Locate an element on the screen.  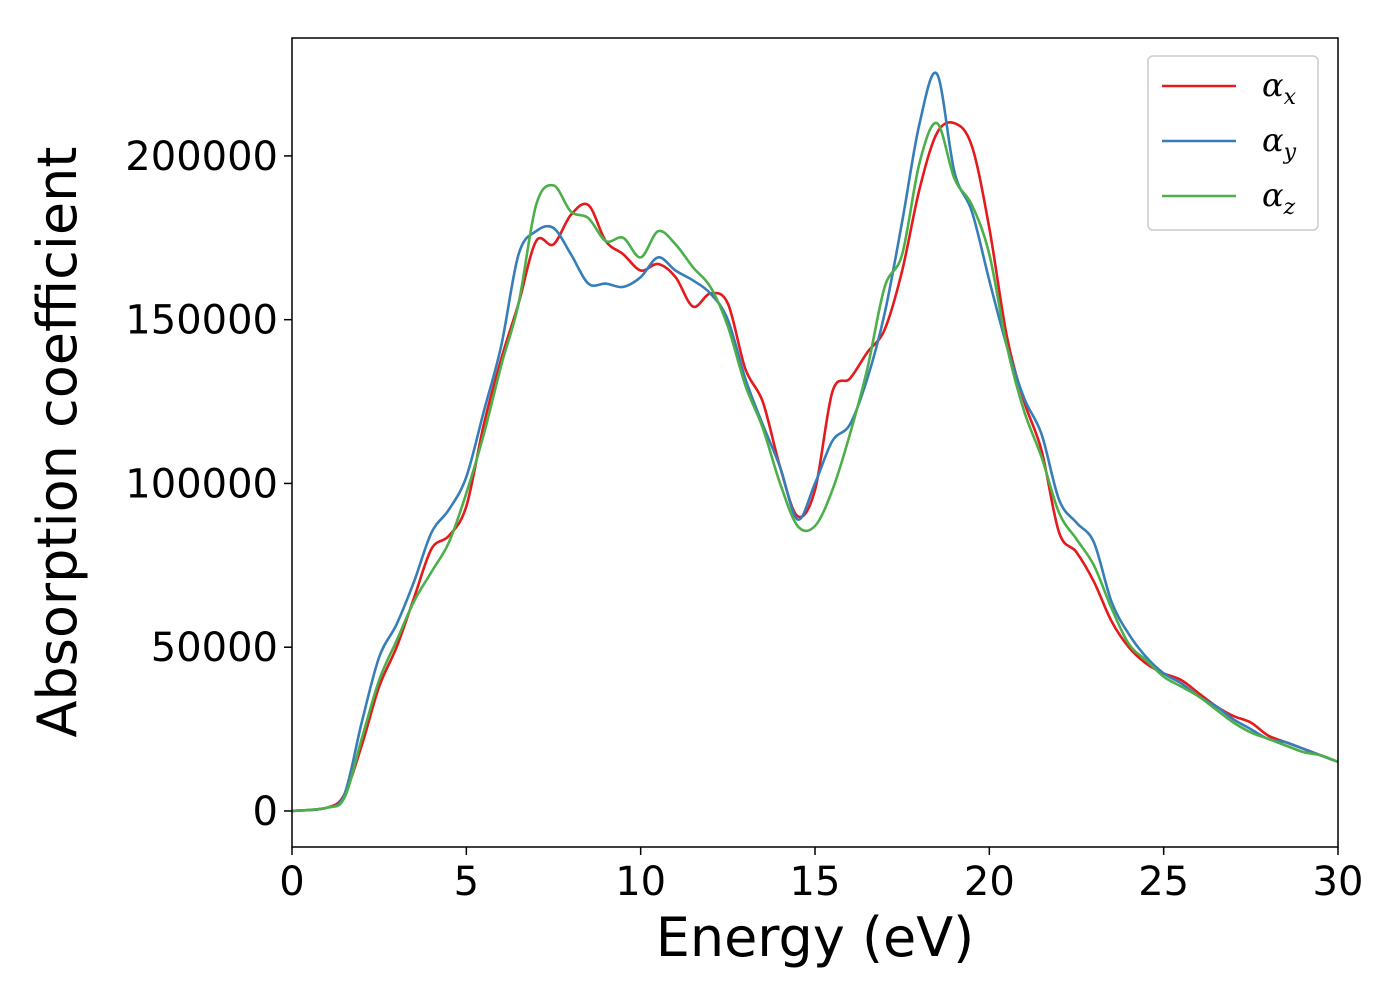
legend: αx αy αz is located at coordinates (1233, 143).